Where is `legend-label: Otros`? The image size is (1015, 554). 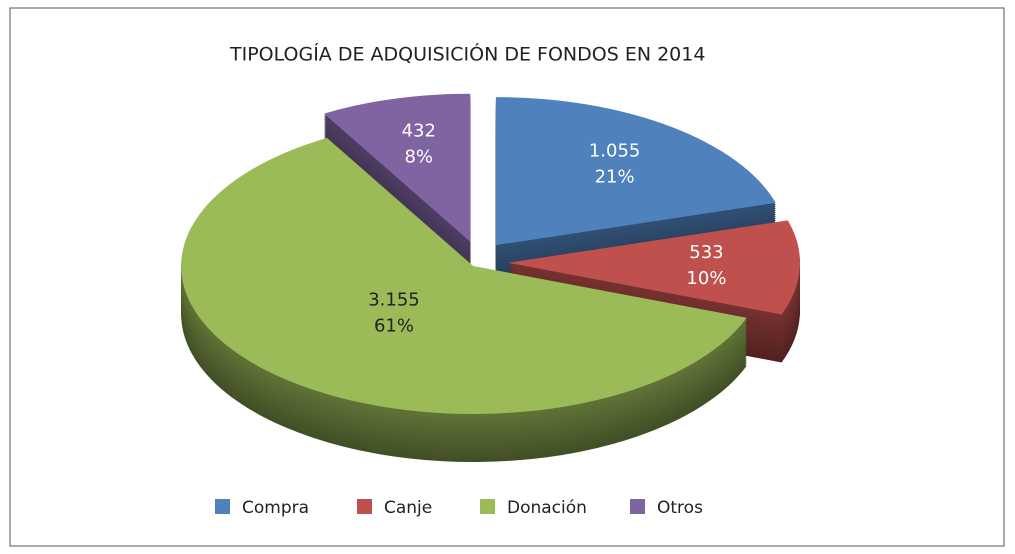
legend-label: Otros is located at coordinates (680, 508).